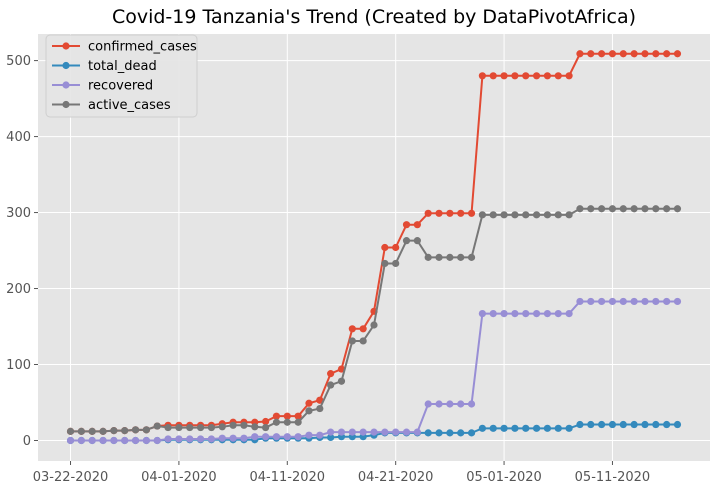 This screenshot has width=715, height=494. Describe the element at coordinates (71, 477) in the screenshot. I see `x-tick-label: 03-22-2020` at that location.